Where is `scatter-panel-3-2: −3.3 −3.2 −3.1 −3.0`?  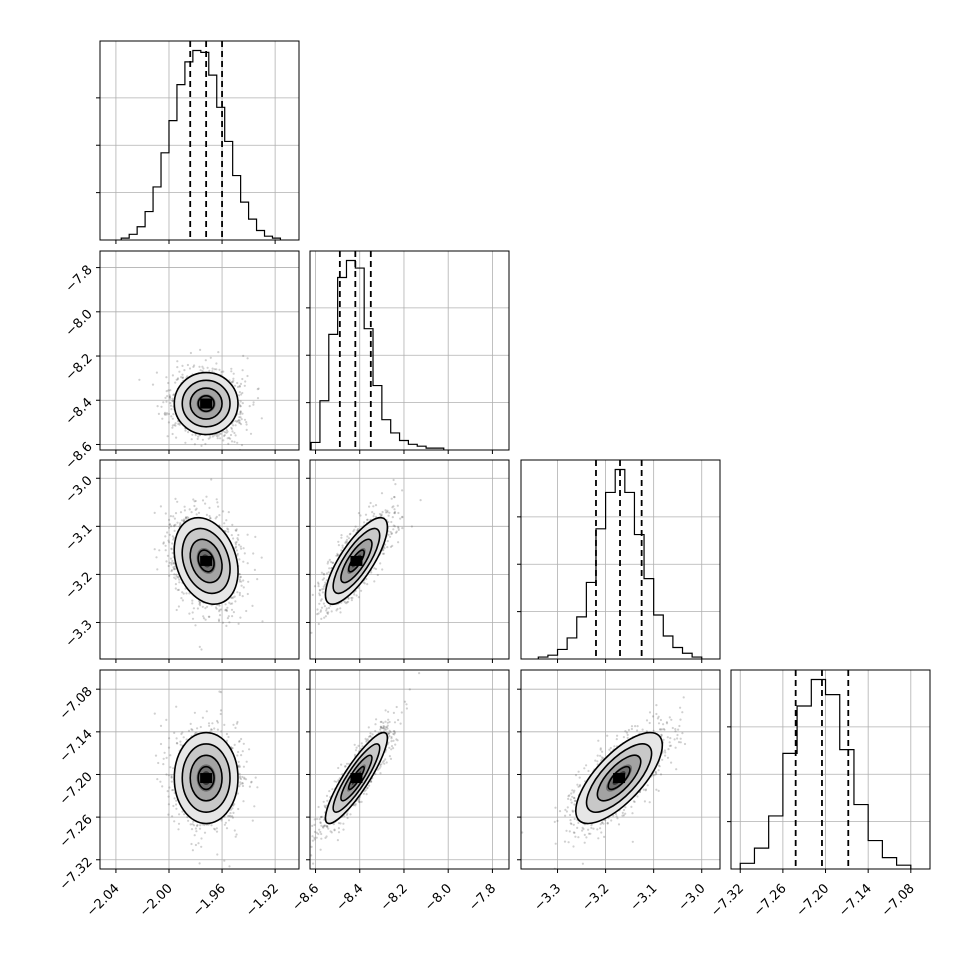 scatter-panel-3-2: −3.3 −3.2 −3.1 −3.0 is located at coordinates (619, 791).